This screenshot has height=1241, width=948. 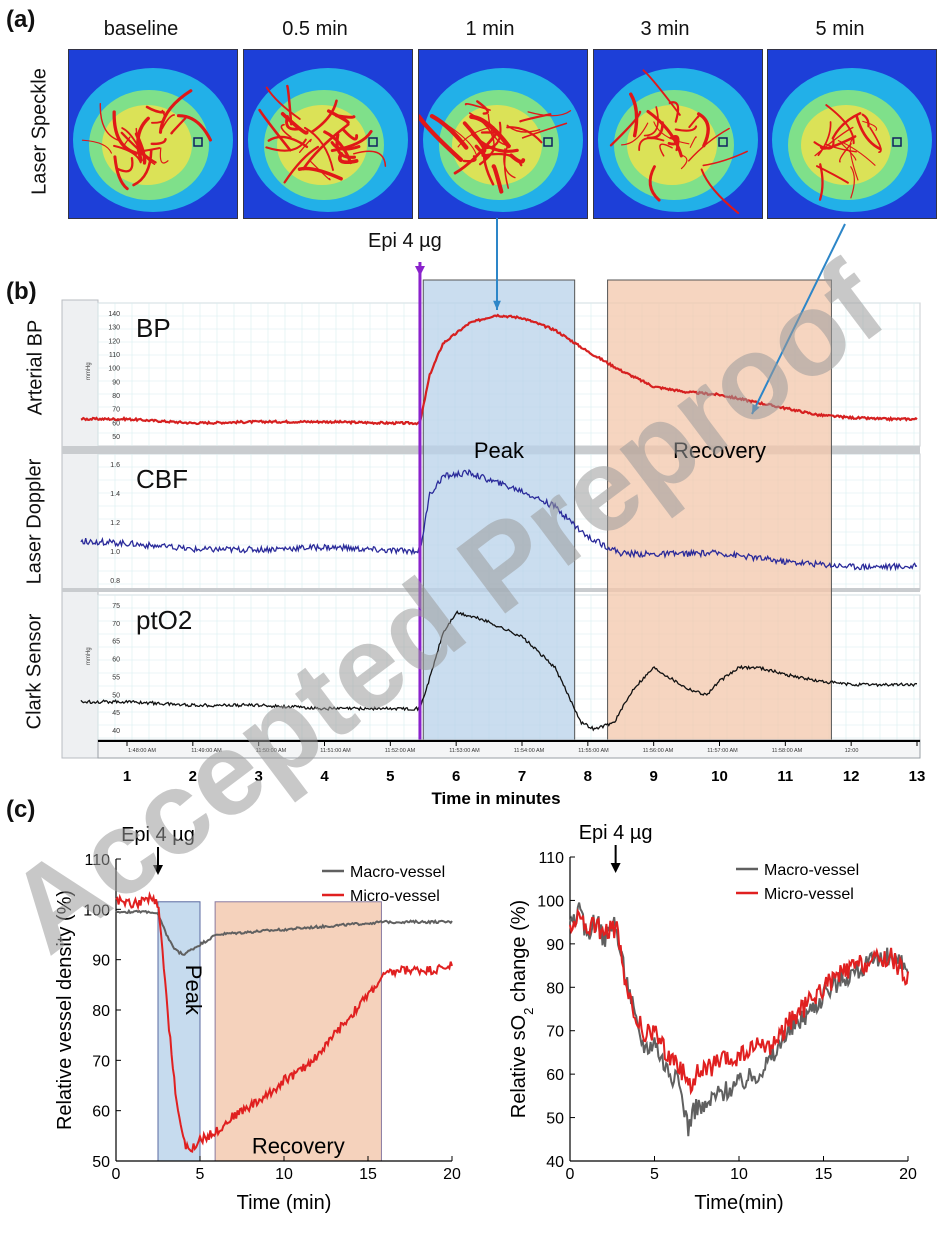 What do you see at coordinates (21, 19) in the screenshot?
I see `panel-a-letter: (a)` at bounding box center [21, 19].